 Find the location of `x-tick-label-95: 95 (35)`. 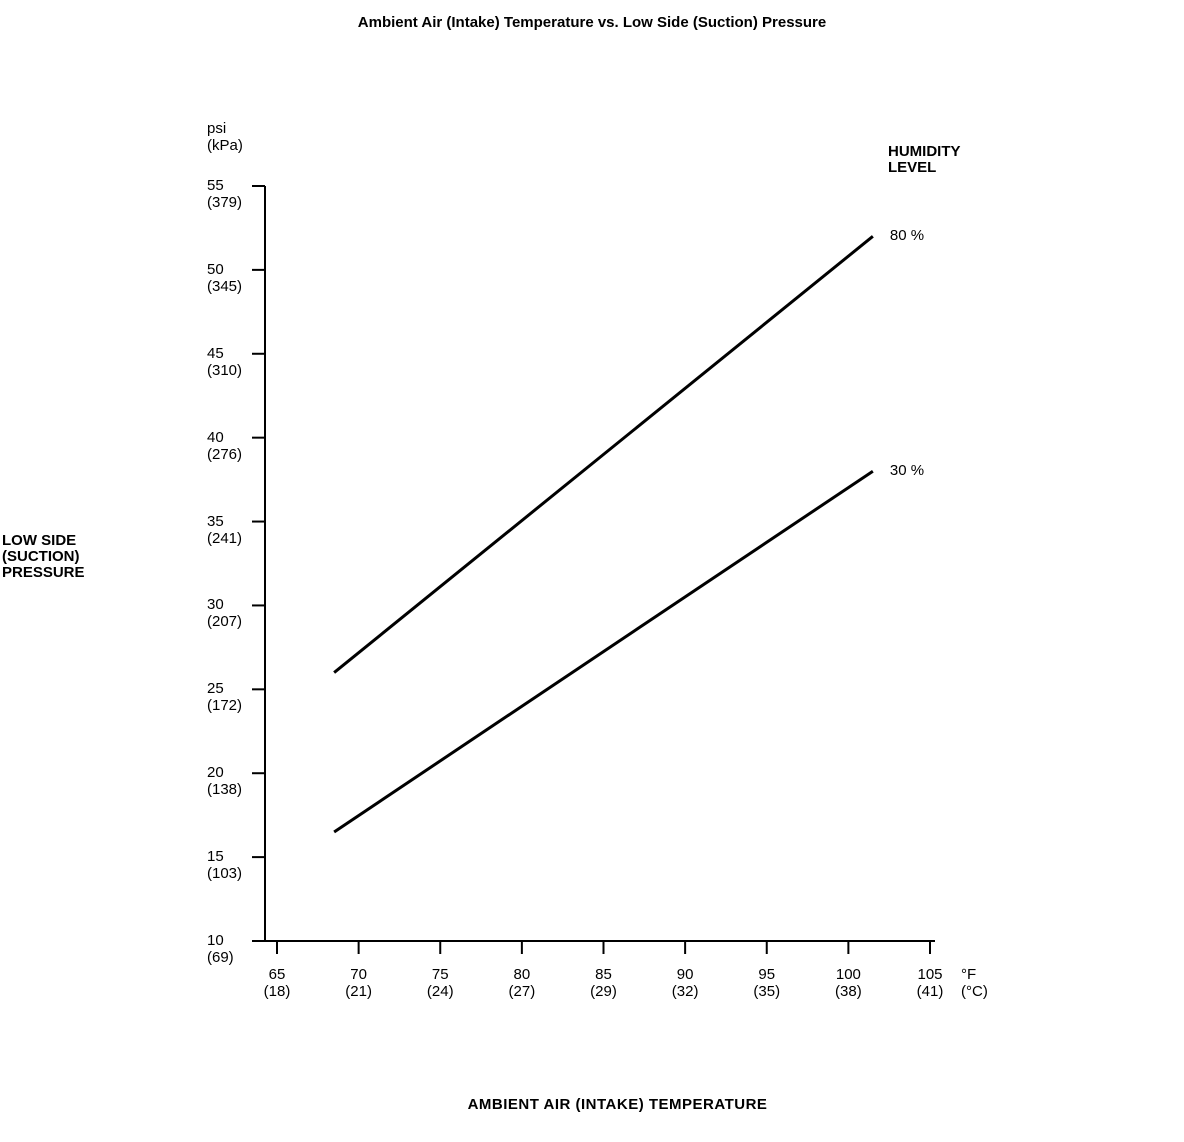

x-tick-label-95: 95 (35) is located at coordinates (767, 983).